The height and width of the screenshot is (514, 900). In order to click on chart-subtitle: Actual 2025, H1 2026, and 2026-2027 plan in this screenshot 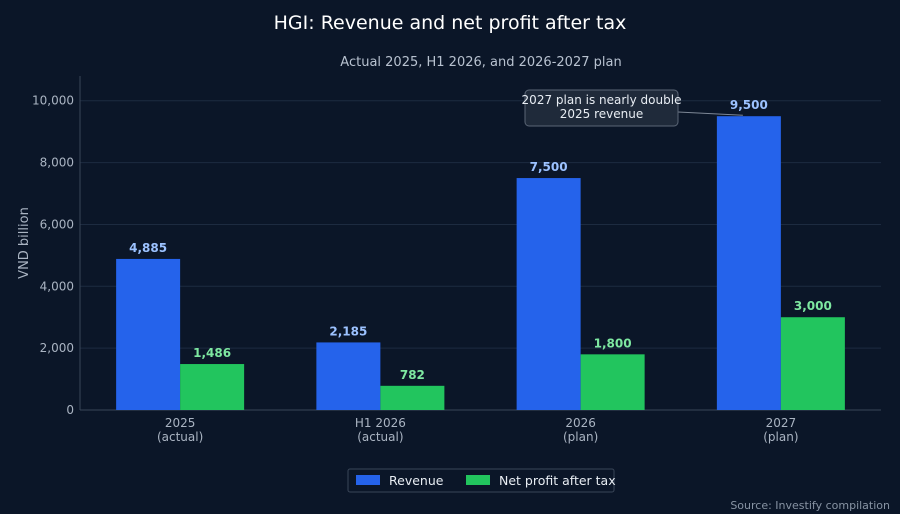, I will do `click(480, 62)`.